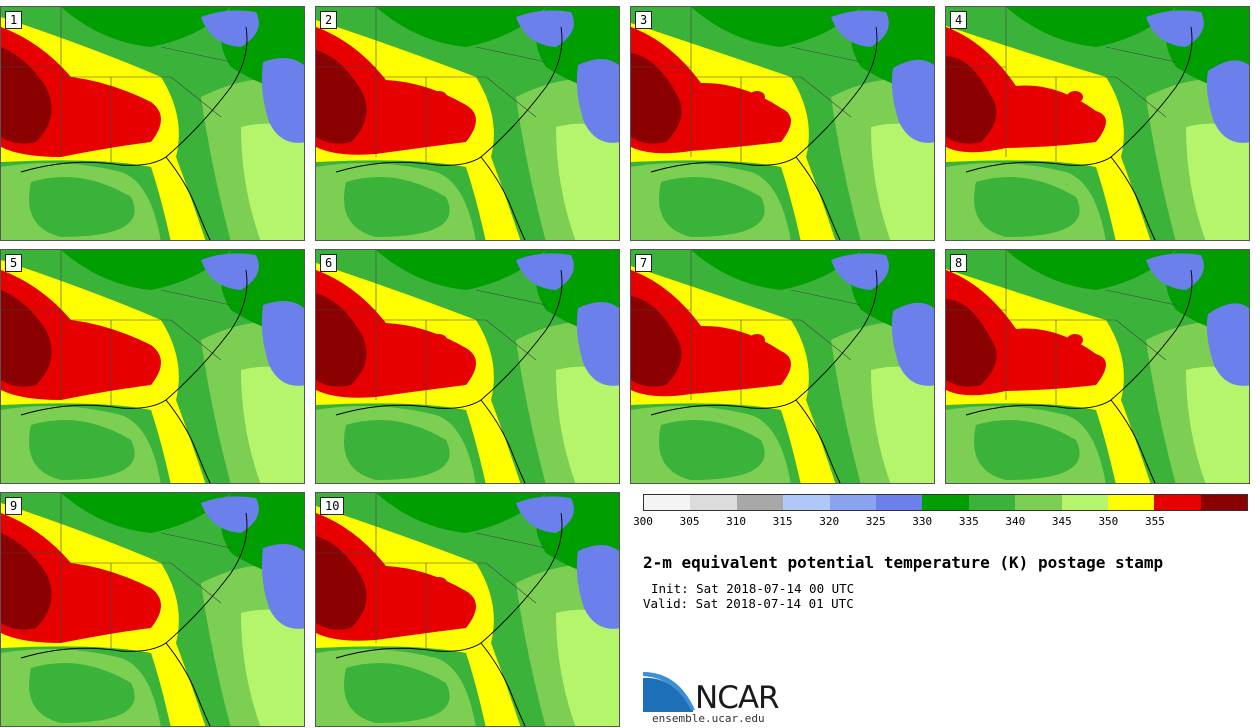 This screenshot has height=728, width=1260. What do you see at coordinates (669, 692) in the screenshot?
I see `ncar-logo-icon` at bounding box center [669, 692].